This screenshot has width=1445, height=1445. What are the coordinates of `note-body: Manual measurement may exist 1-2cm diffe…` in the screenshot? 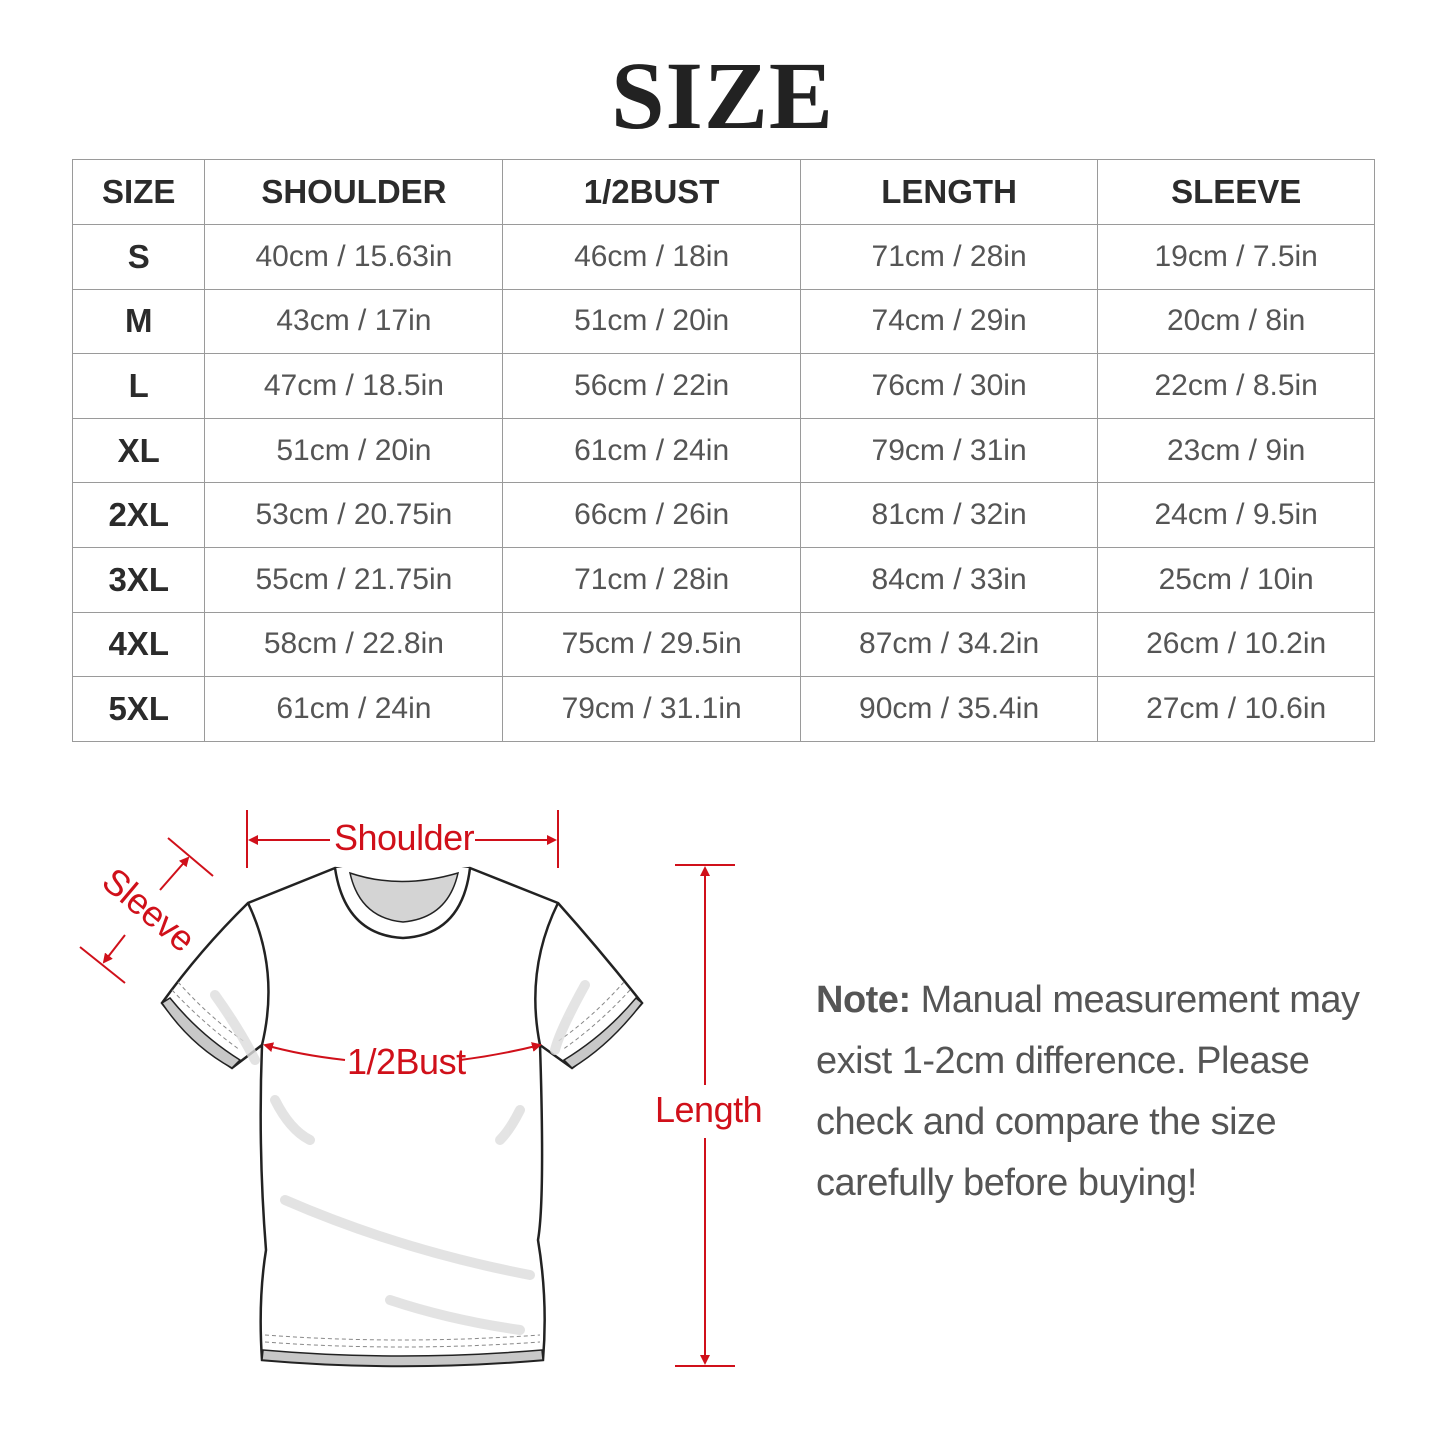 It's located at (1088, 1091).